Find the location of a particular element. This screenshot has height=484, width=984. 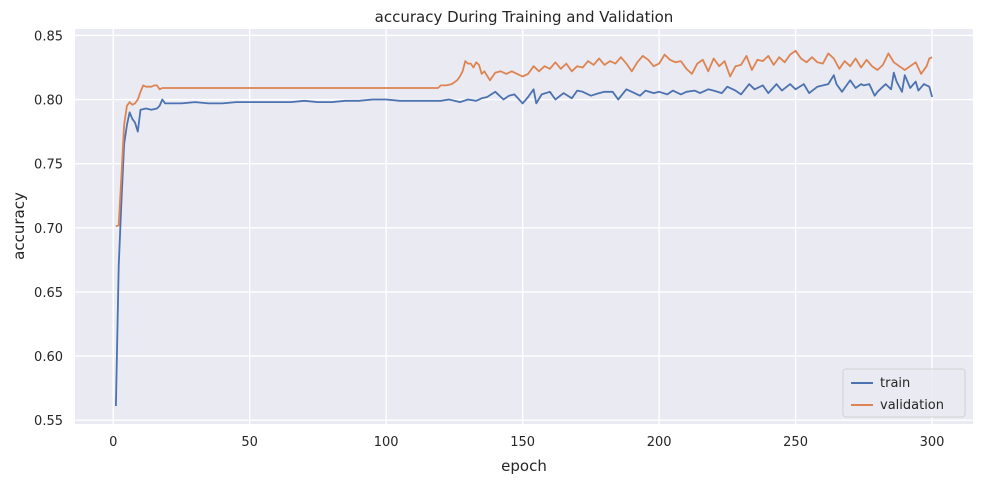

x-axis-label: epoch is located at coordinates (524, 466).